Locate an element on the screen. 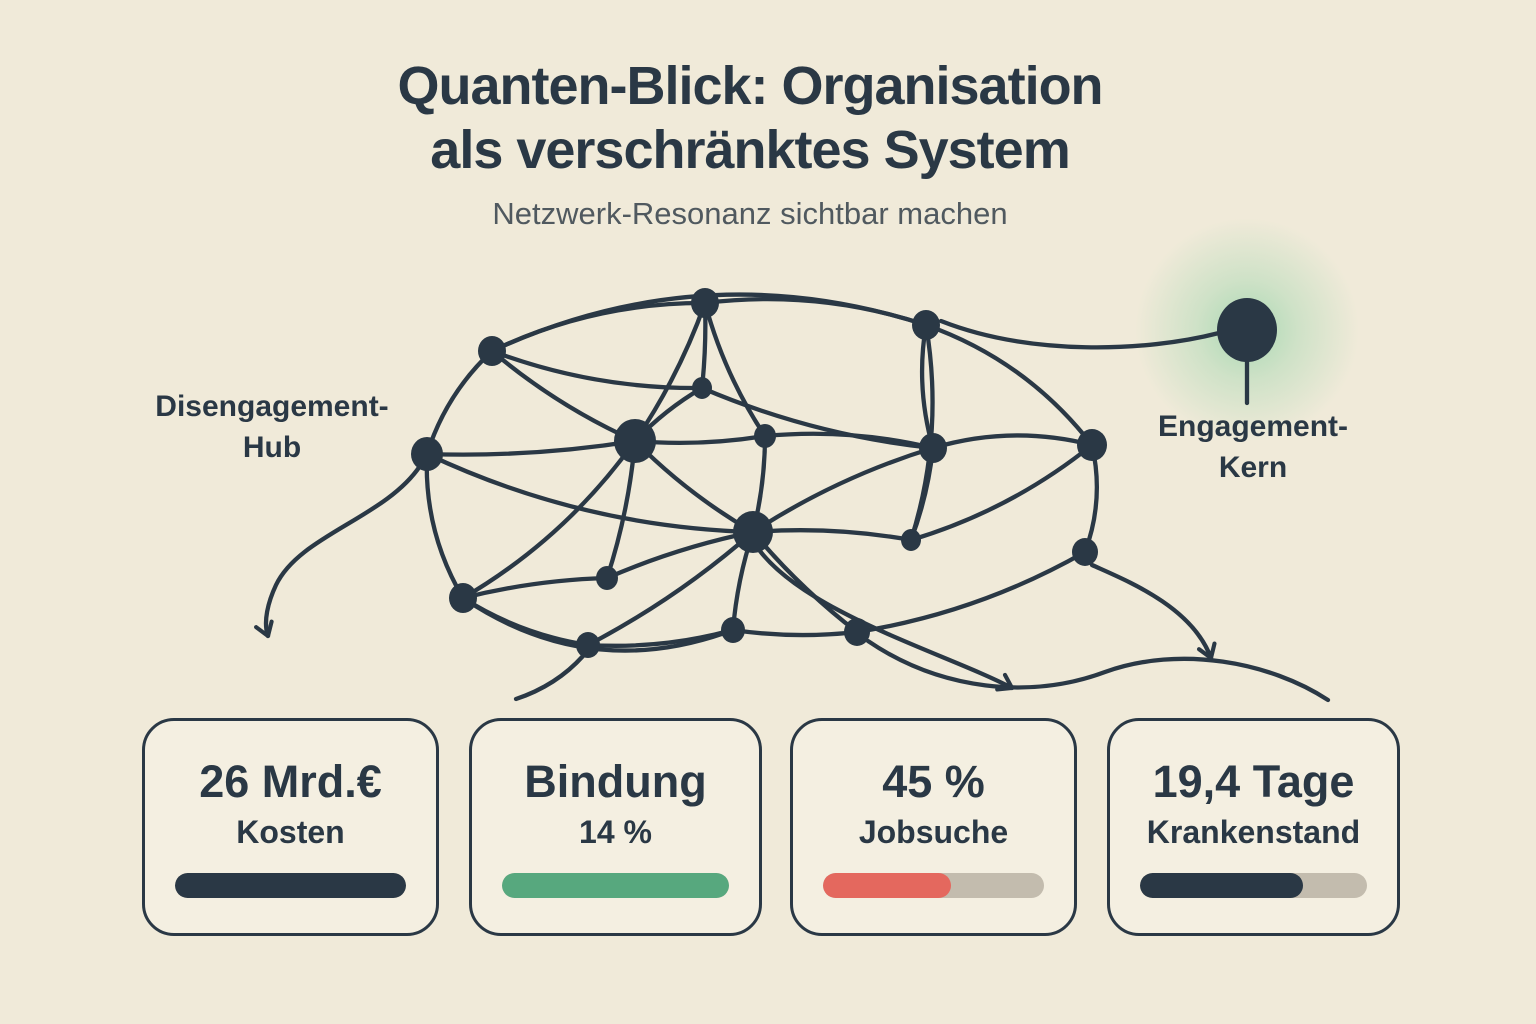 The width and height of the screenshot is (1536, 1024). stat-card-jobsuche: 45 % Jobsuche is located at coordinates (933, 827).